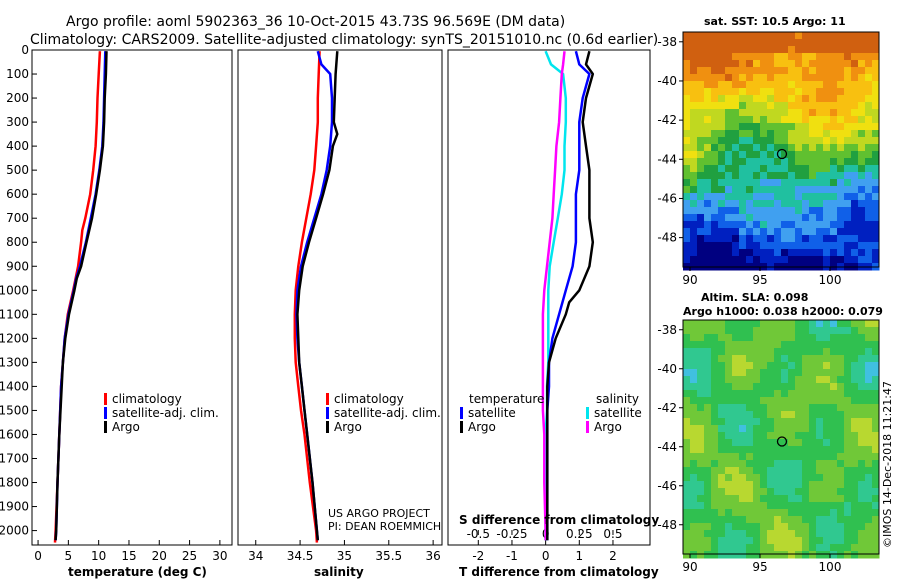  I want to click on t-difference-x-axis: -2 -1 0 1 2, so click(544, 551).